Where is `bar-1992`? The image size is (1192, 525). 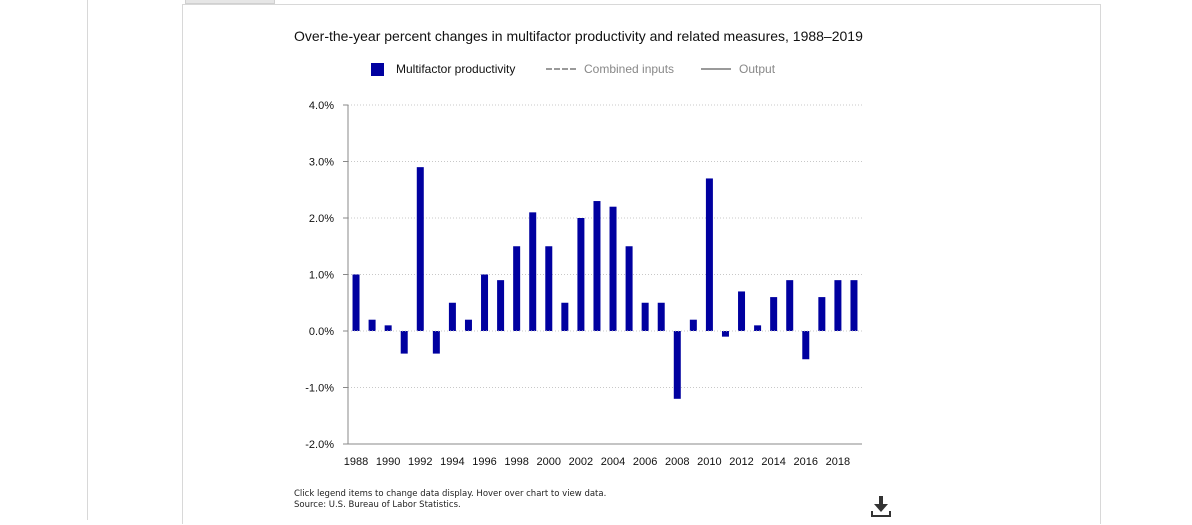 bar-1992 is located at coordinates (420, 249).